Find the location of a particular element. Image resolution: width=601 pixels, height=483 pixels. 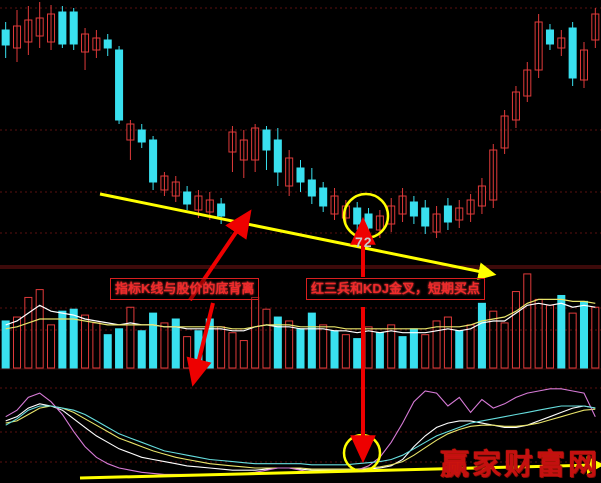

kdj-line-D is located at coordinates (300, 437).